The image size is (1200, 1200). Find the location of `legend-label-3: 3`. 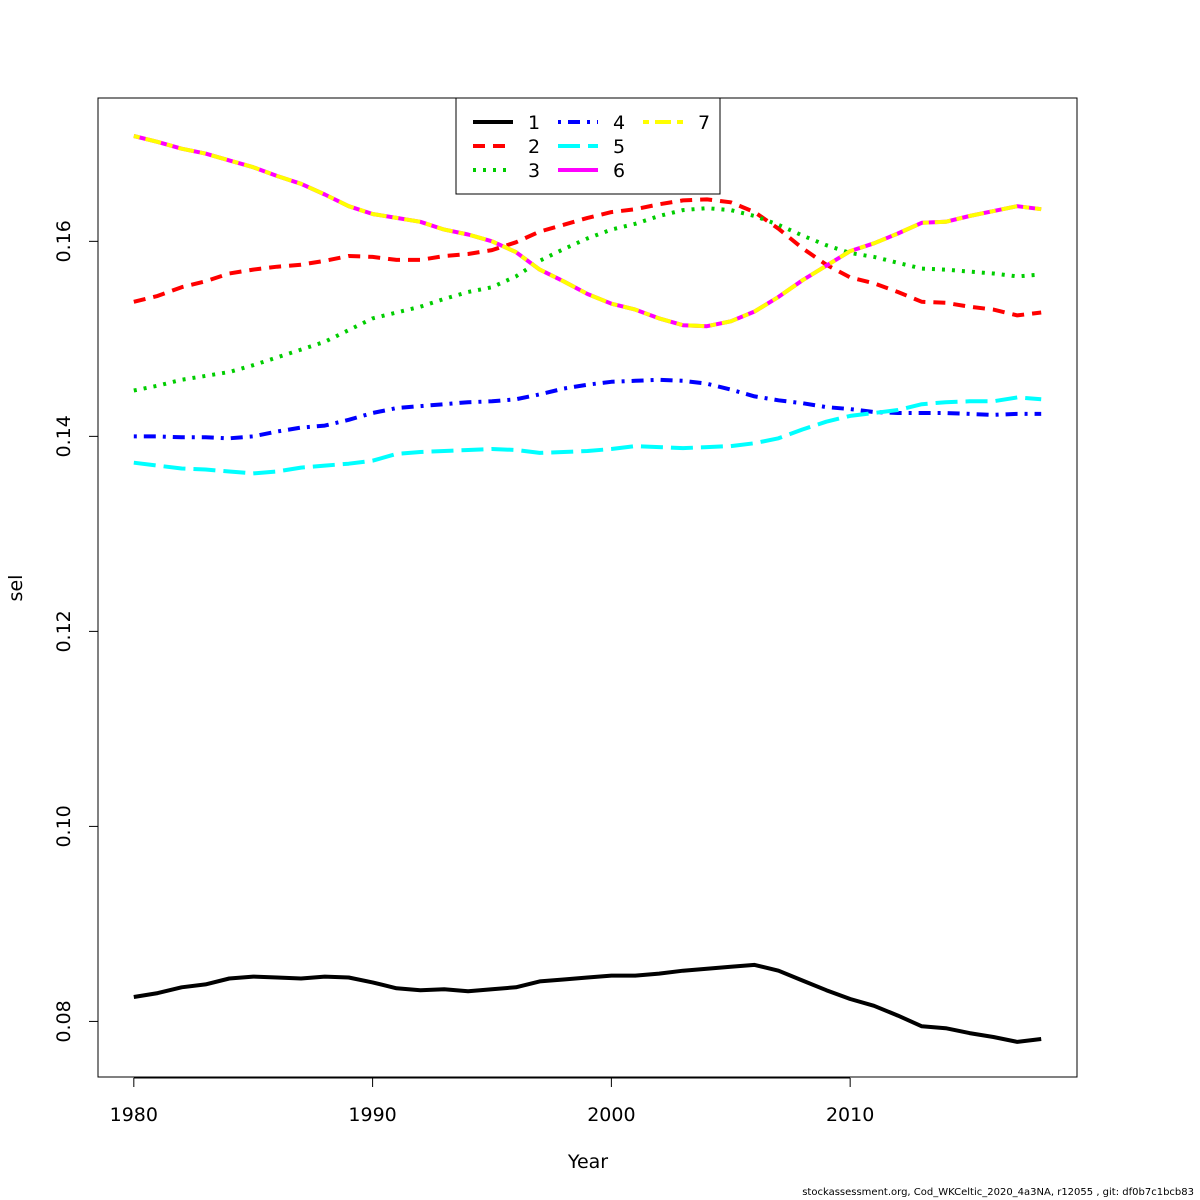

legend-label-3: 3 is located at coordinates (534, 171).